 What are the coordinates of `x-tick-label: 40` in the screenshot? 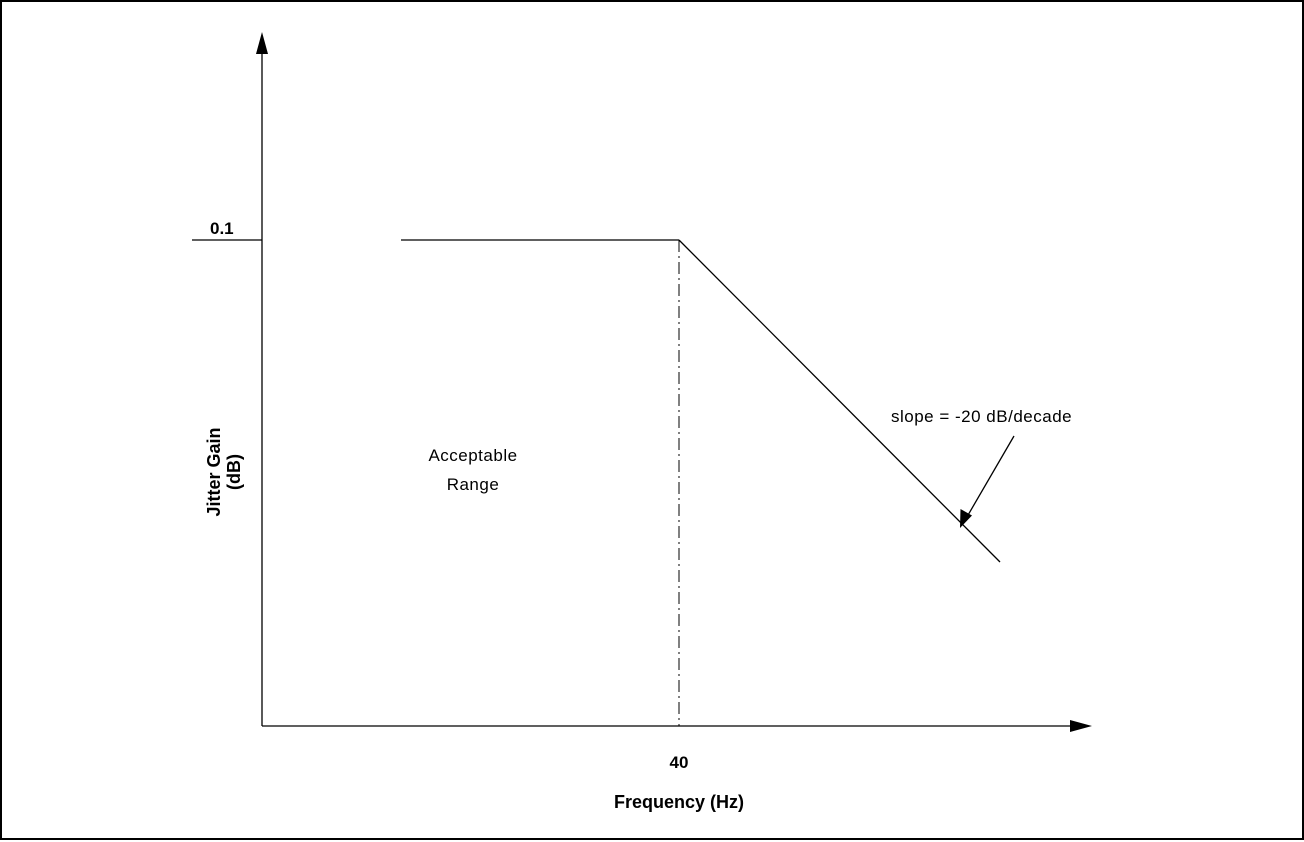 It's located at (679, 762).